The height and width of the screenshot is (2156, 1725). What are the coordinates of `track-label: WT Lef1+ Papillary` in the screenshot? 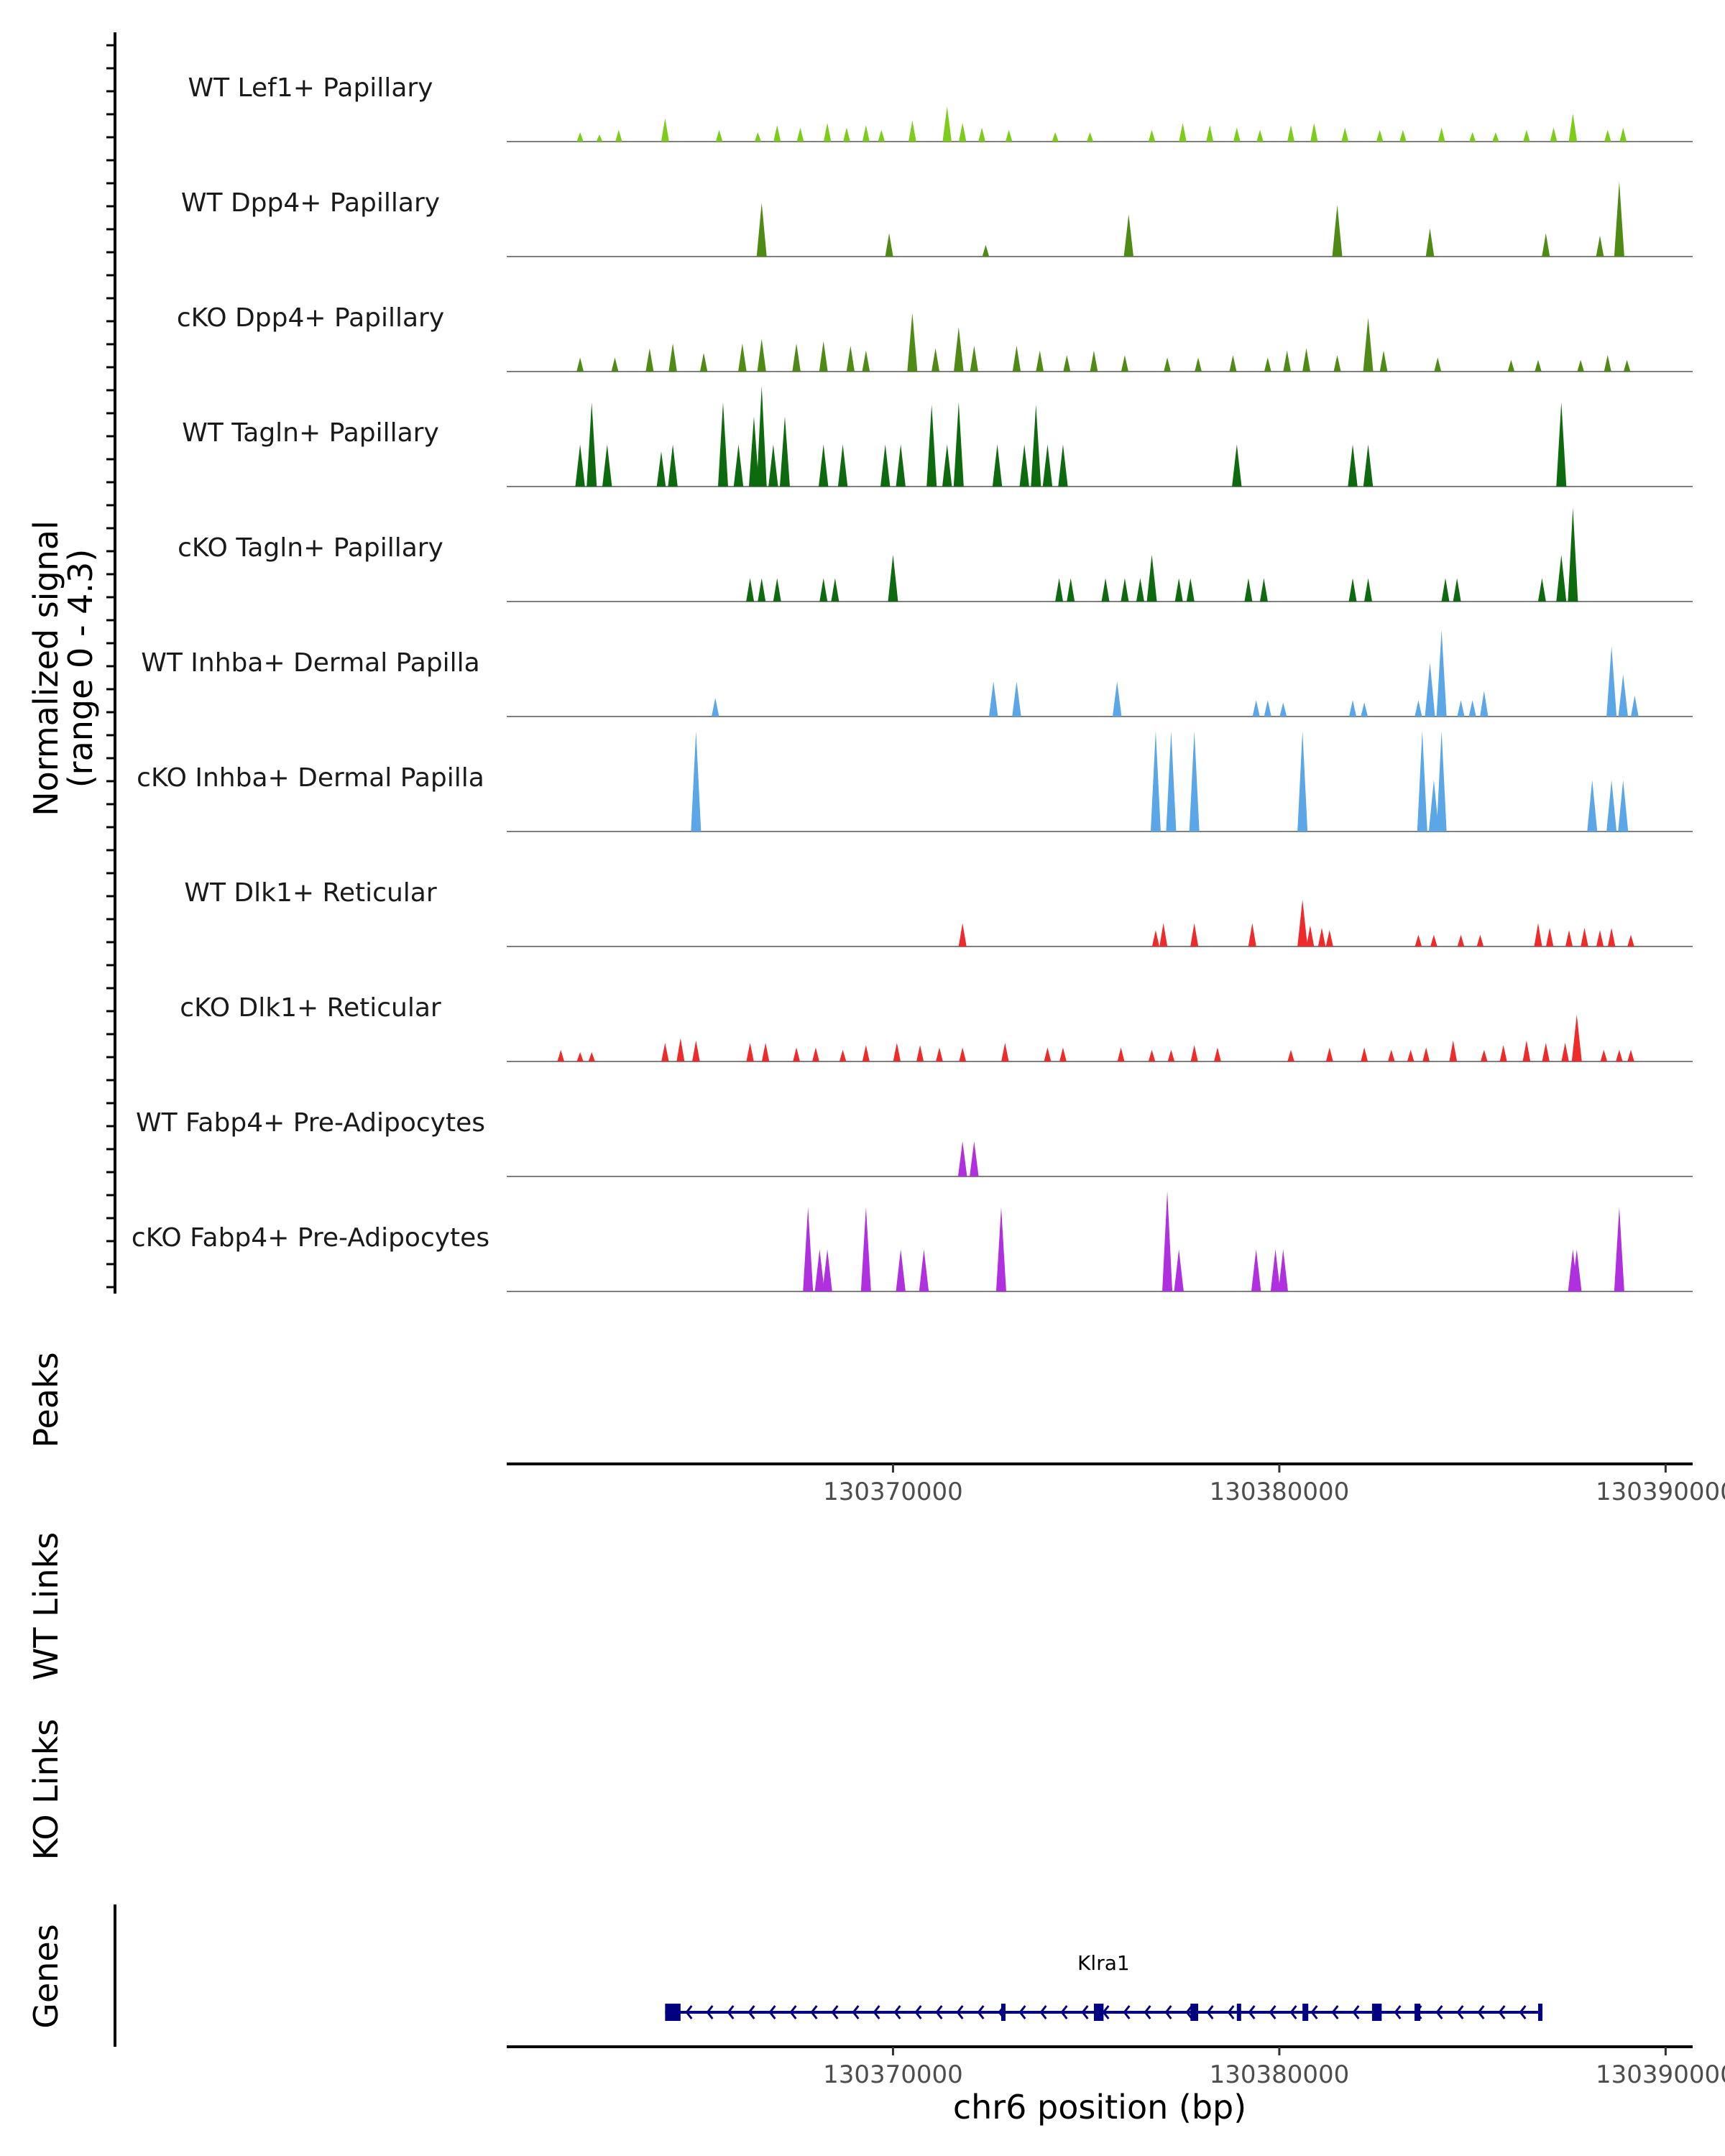 It's located at (310, 88).